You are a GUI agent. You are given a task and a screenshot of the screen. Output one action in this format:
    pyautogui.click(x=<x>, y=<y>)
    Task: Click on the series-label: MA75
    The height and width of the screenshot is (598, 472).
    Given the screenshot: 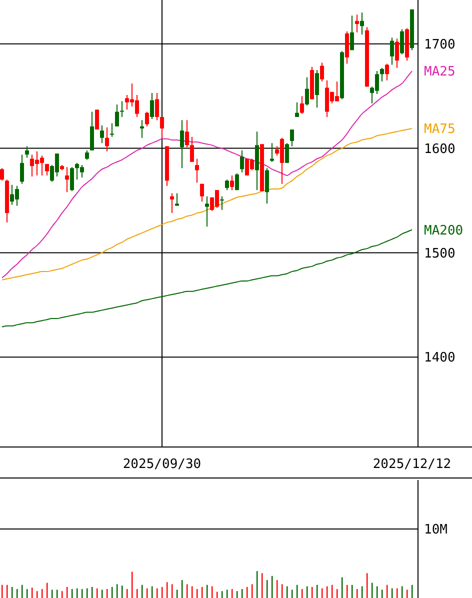 What is the action you would take?
    pyautogui.click(x=440, y=130)
    